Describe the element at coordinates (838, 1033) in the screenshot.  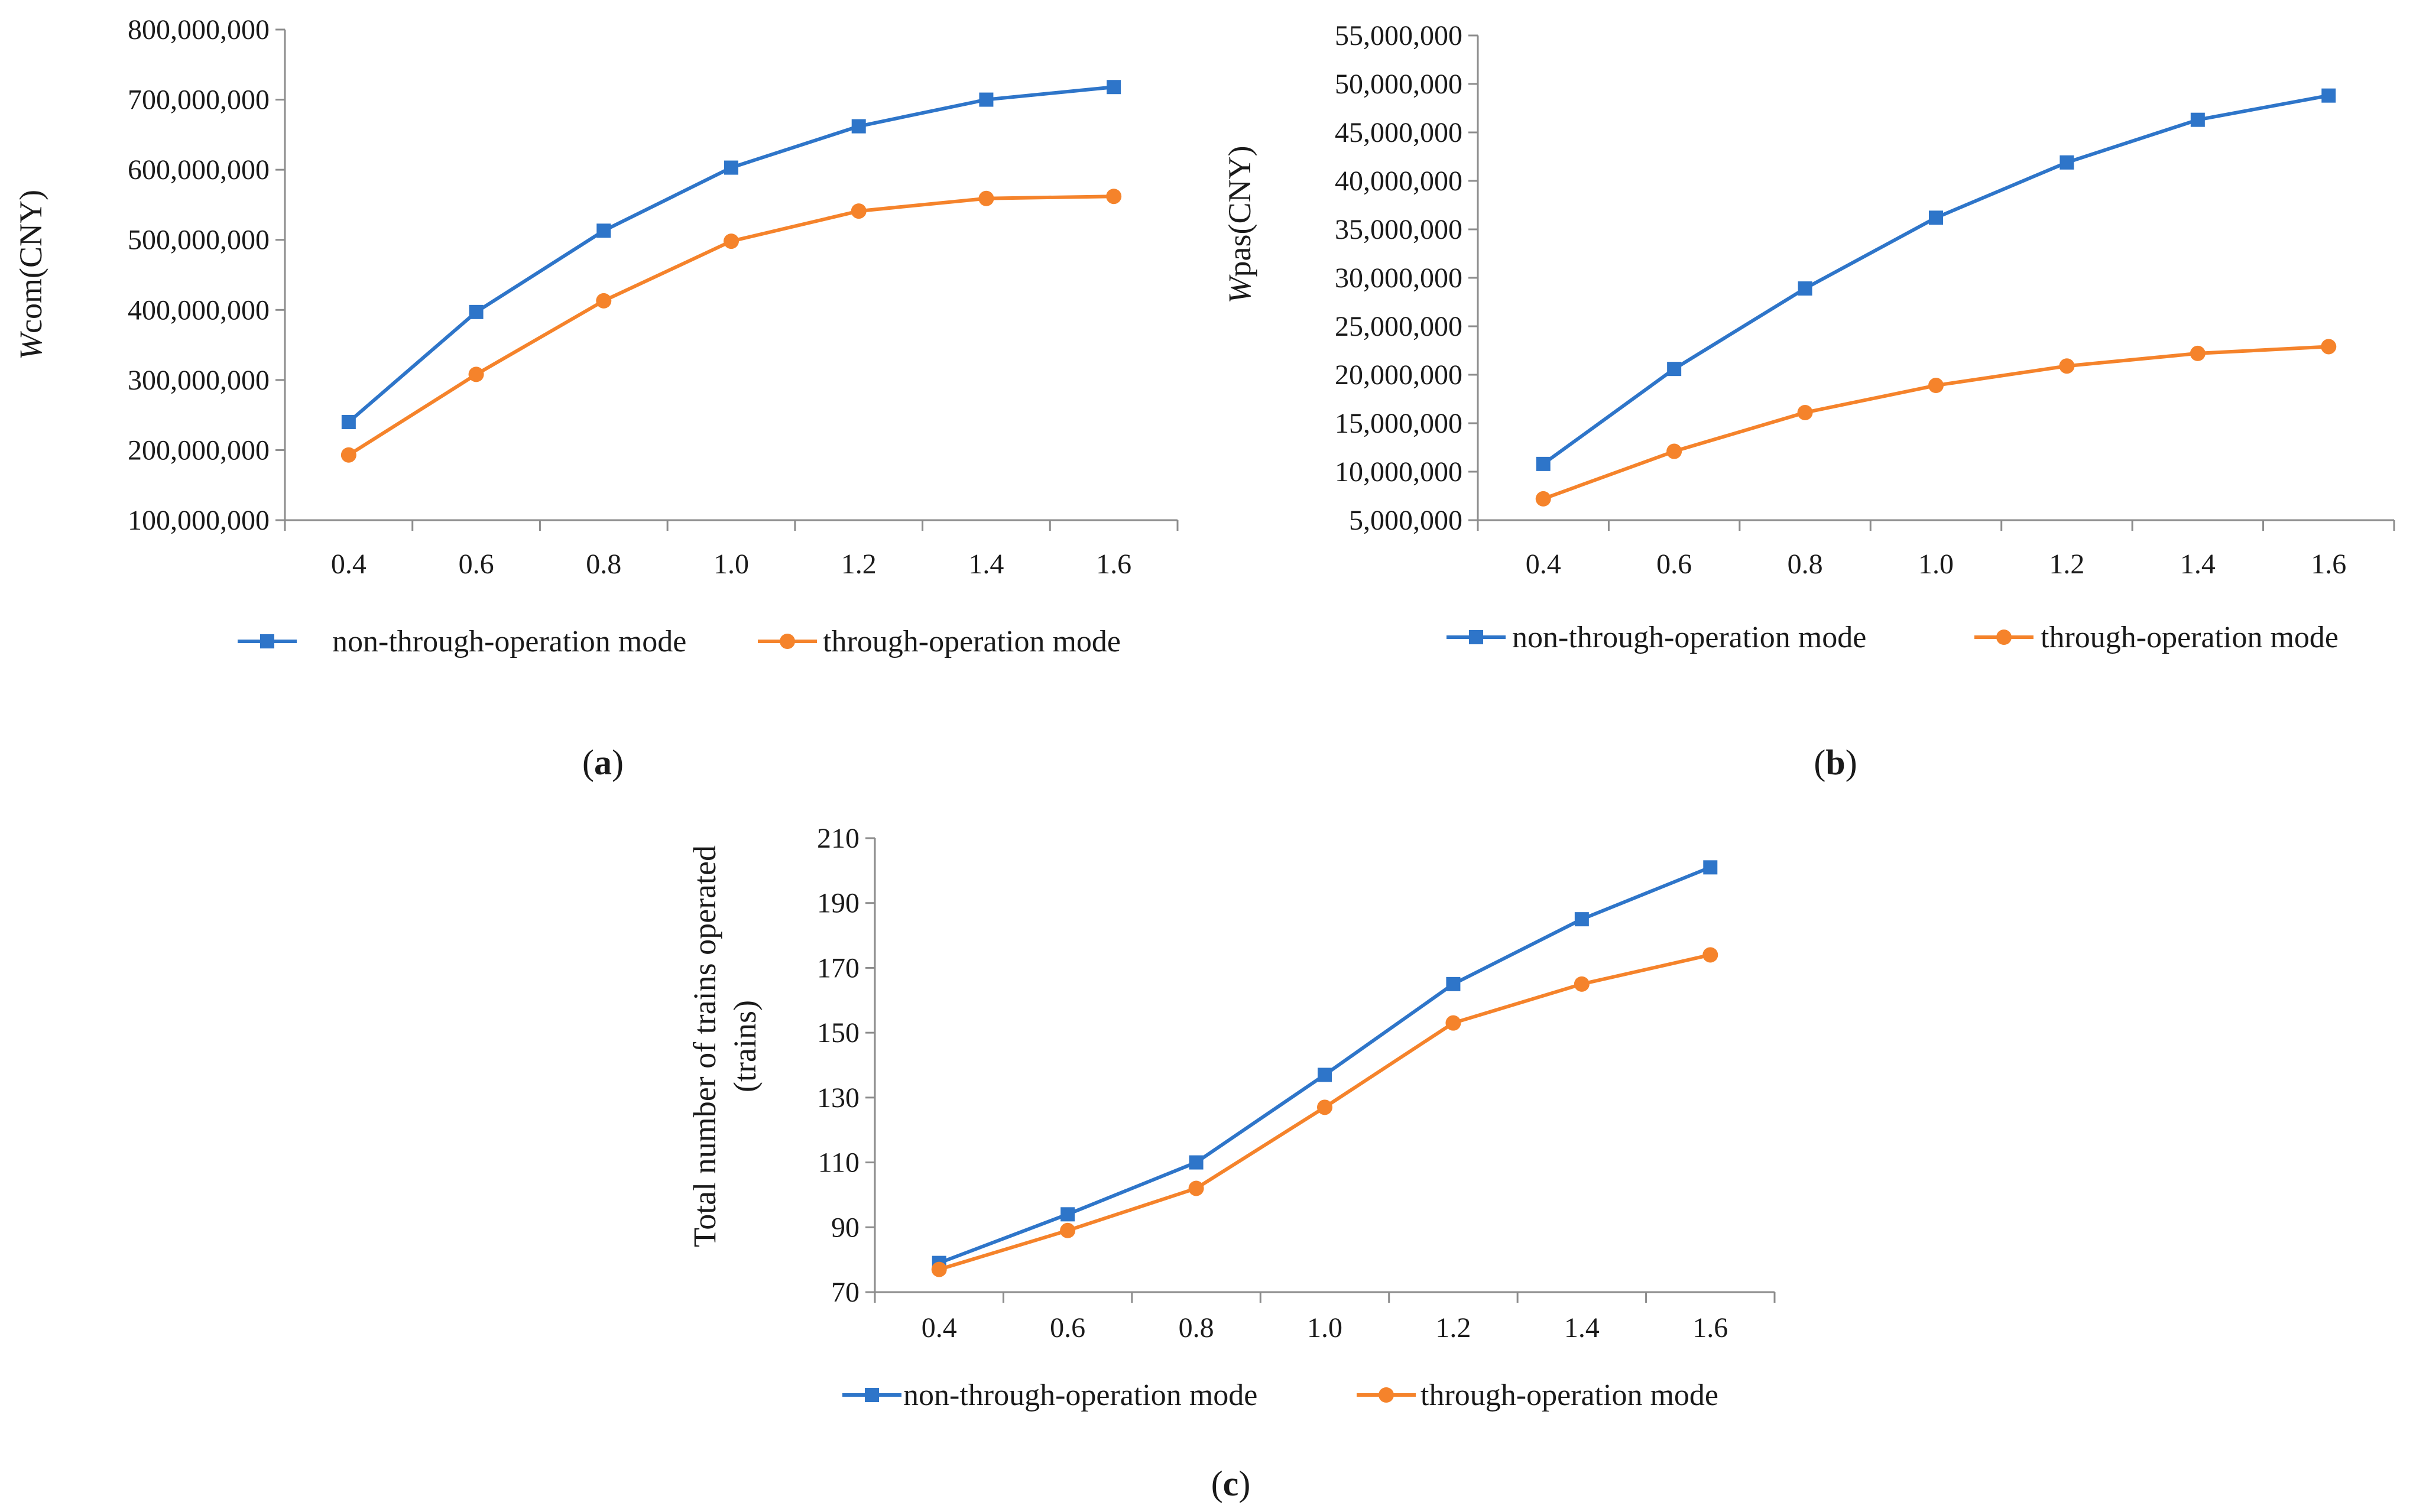
I see `y-tick-label: 150` at that location.